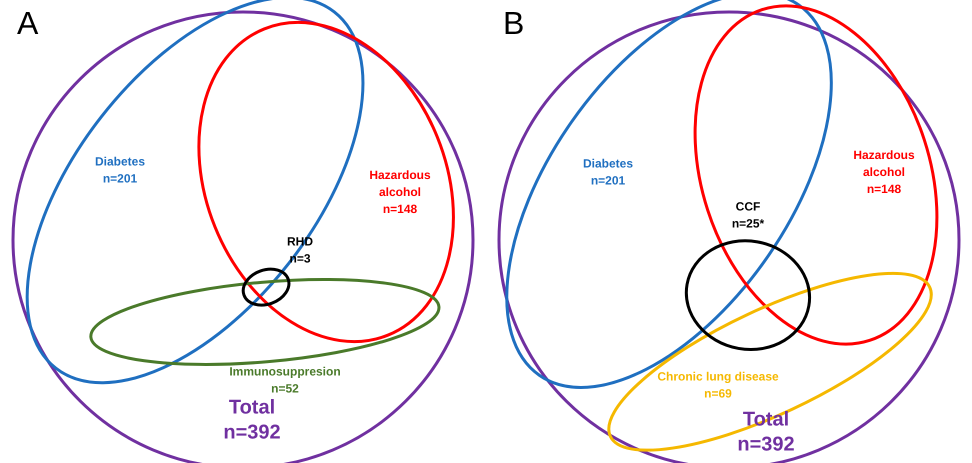  Describe the element at coordinates (718, 377) in the screenshot. I see `category-label: Chronic lung disease` at that location.